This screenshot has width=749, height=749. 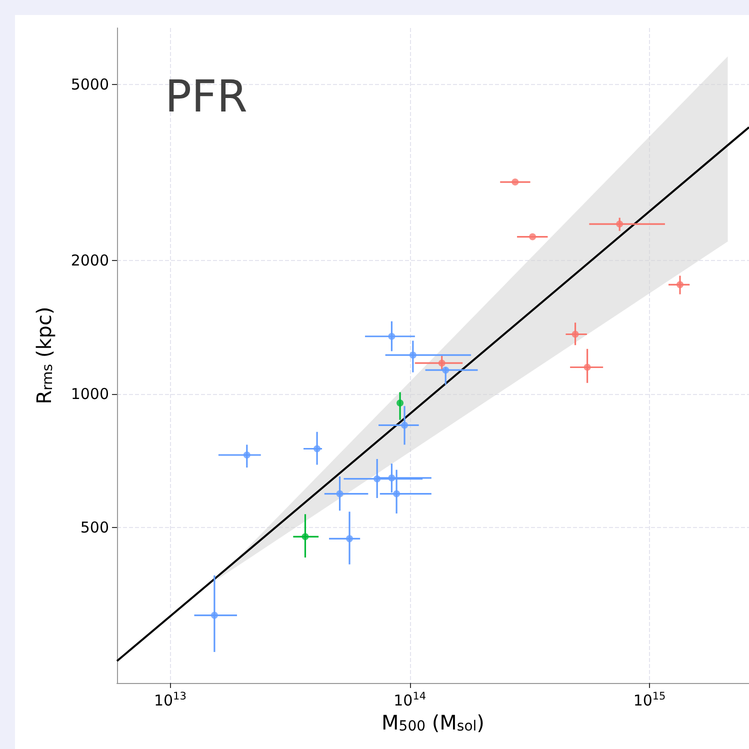 What do you see at coordinates (433, 722) in the screenshot?
I see `x-axis-title: M500 (Msol)` at bounding box center [433, 722].